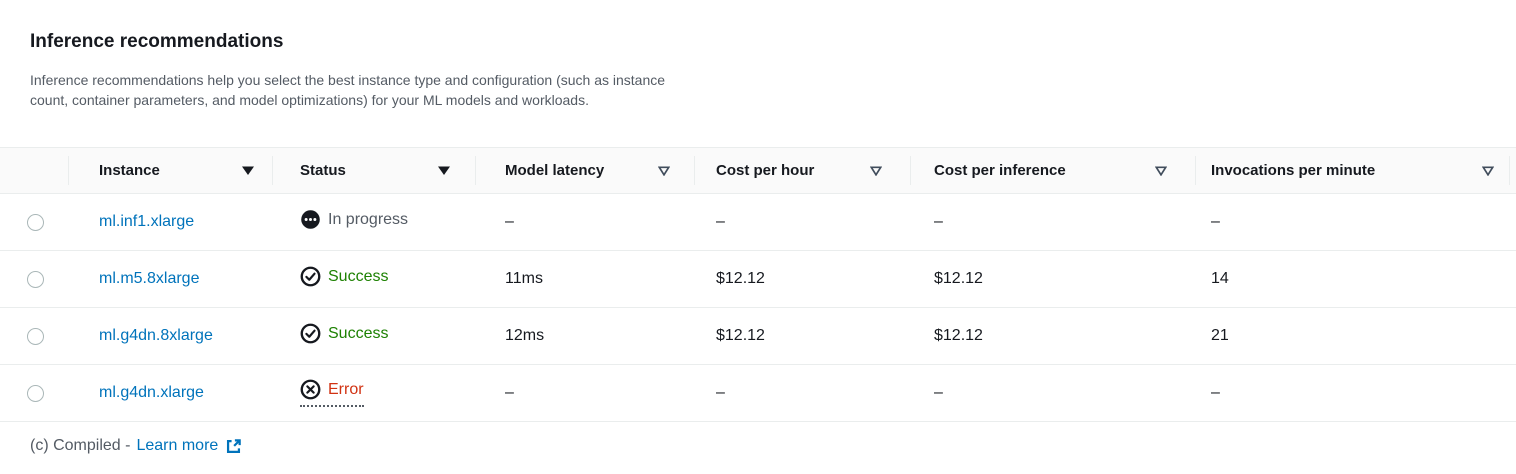  Describe the element at coordinates (156, 335) in the screenshot. I see `instance-link: ml.g4dn.8xlarge` at that location.